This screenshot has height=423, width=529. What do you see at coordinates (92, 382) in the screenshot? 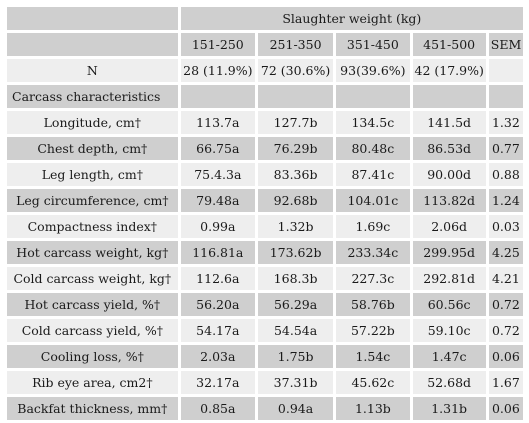
I see `row-label: Rib eye area, cm2†` at bounding box center [92, 382].